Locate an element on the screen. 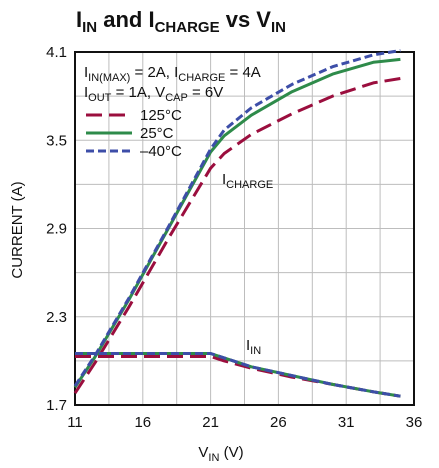  legend-label: 25°C is located at coordinates (157, 133).